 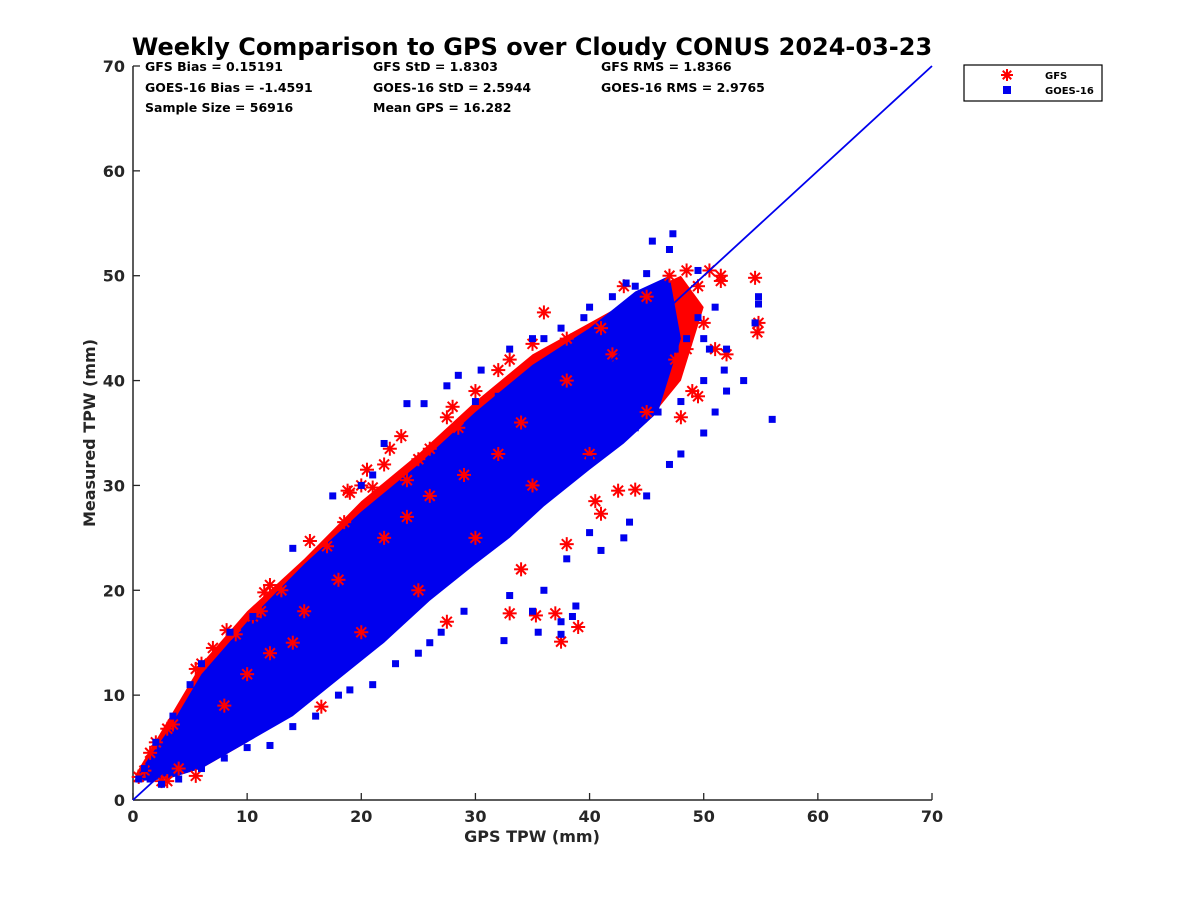 I want to click on legend-box, so click(x=1033, y=83).